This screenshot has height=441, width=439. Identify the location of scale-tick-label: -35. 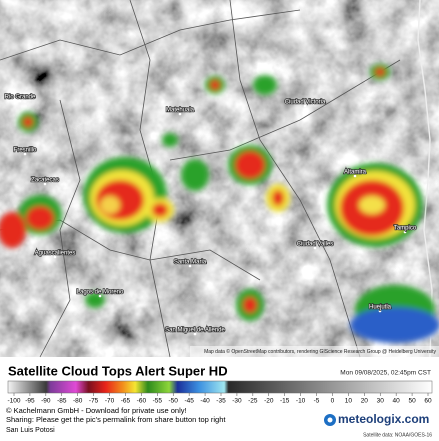
(221, 401).